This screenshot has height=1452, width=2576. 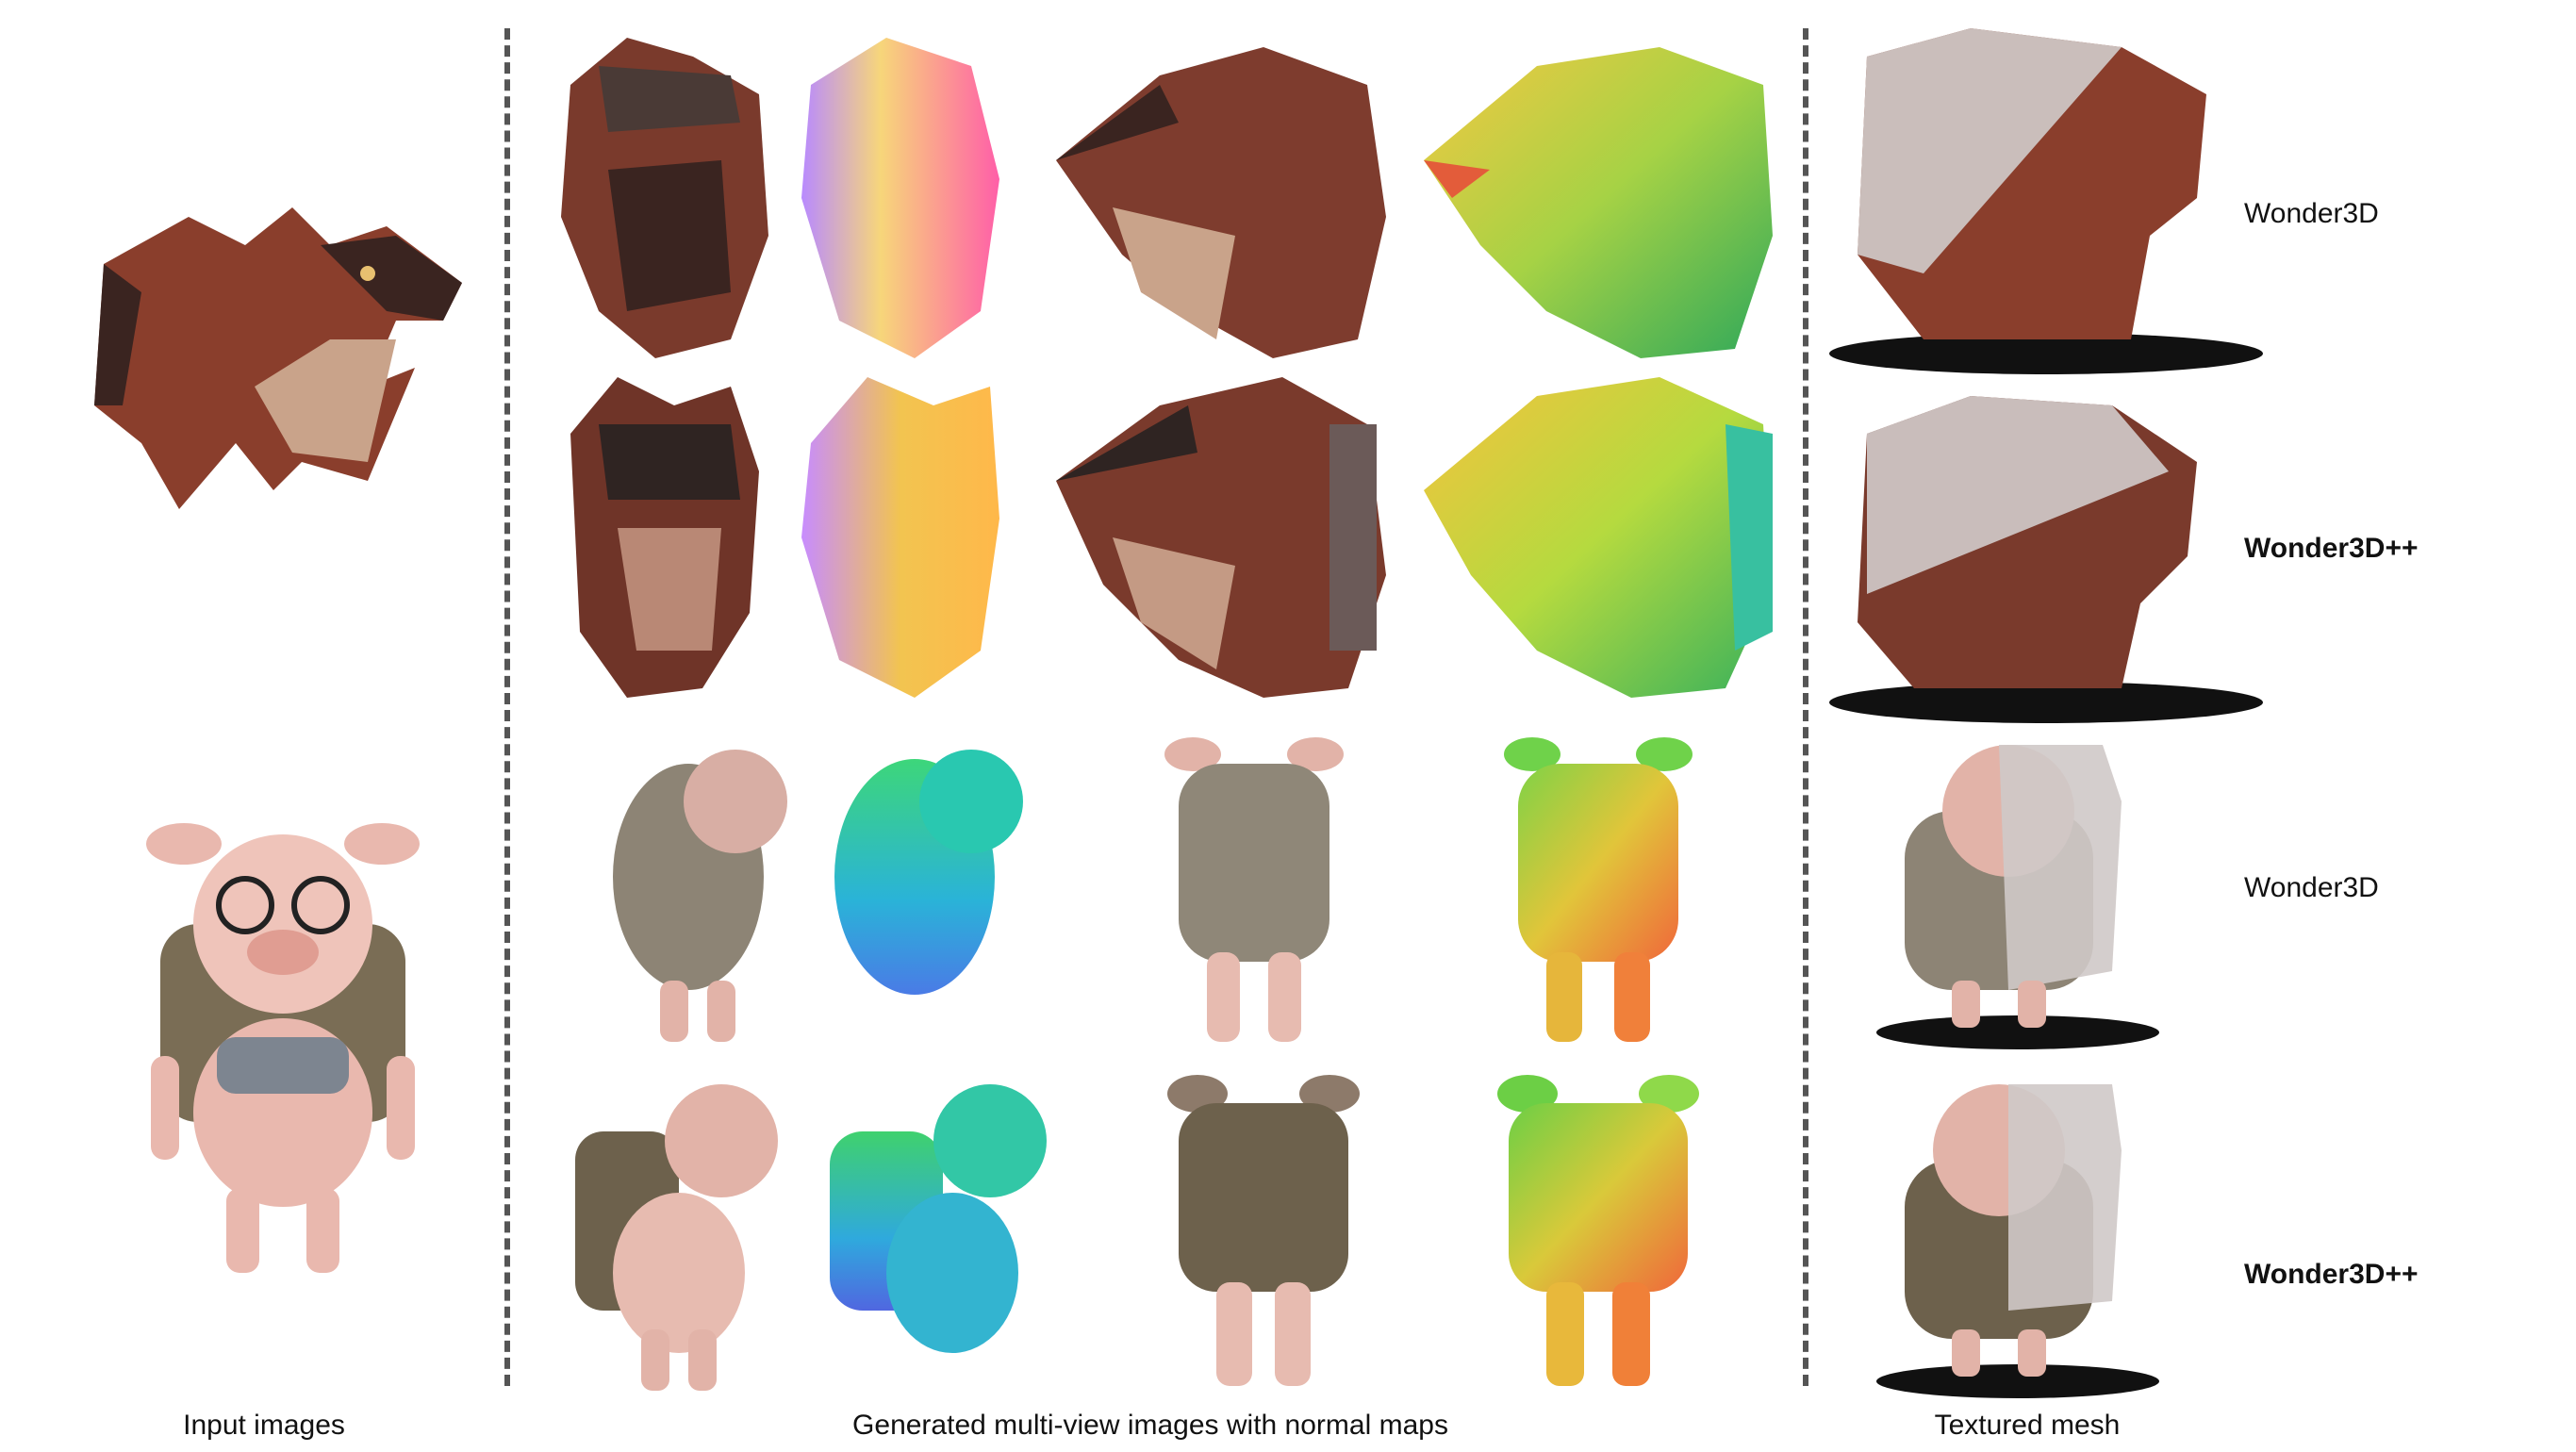 I want to click on mesh-dragon-wonder3dpp, so click(x=2041, y=556).